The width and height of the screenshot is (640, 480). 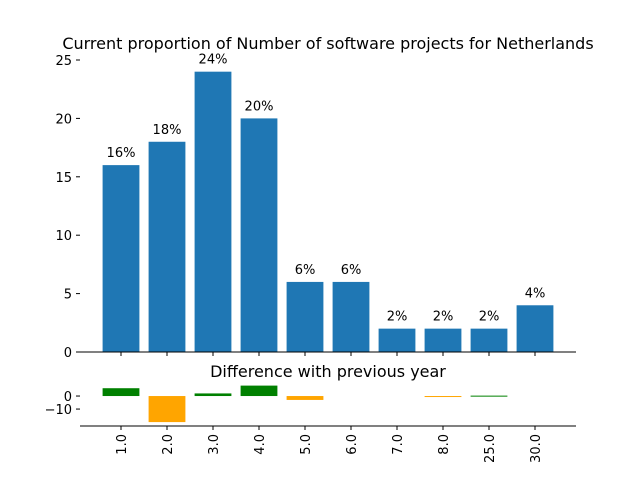 I want to click on x-tick-label-7.0: 7.0, so click(x=398, y=444).